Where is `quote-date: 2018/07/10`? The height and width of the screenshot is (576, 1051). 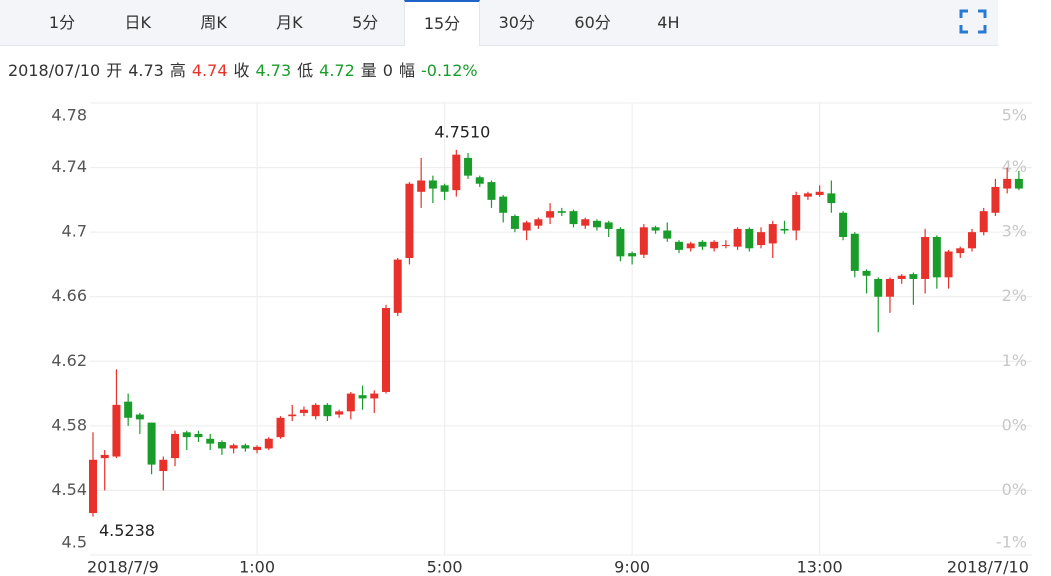
quote-date: 2018/07/10 is located at coordinates (54, 70).